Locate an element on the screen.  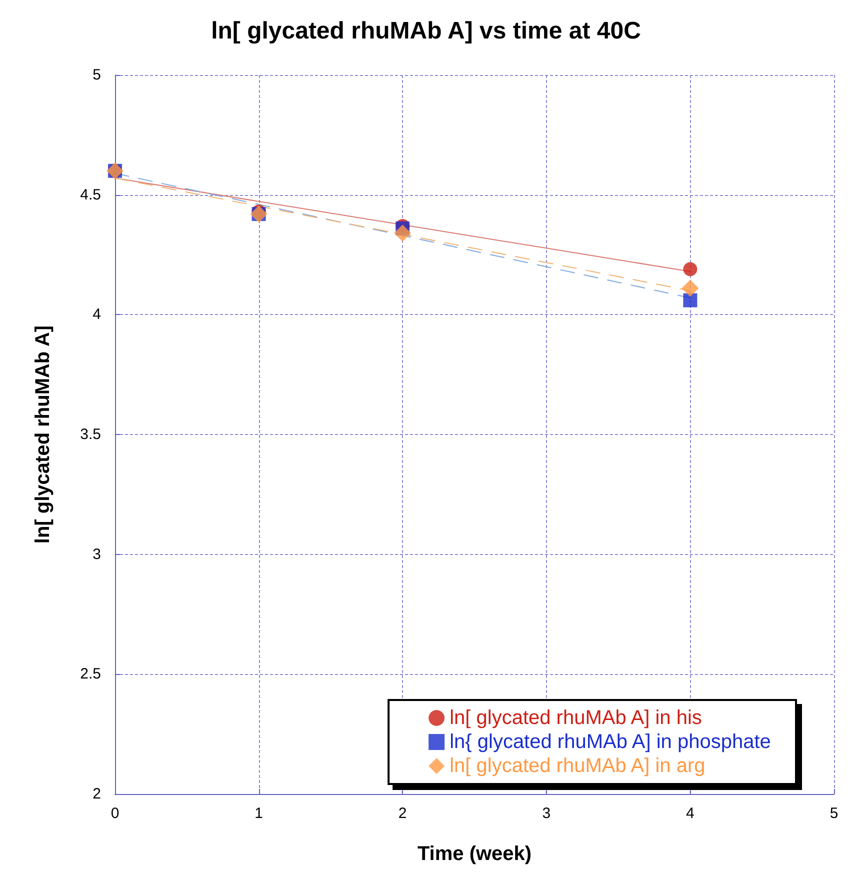
x-tick-label: 2 is located at coordinates (402, 813).